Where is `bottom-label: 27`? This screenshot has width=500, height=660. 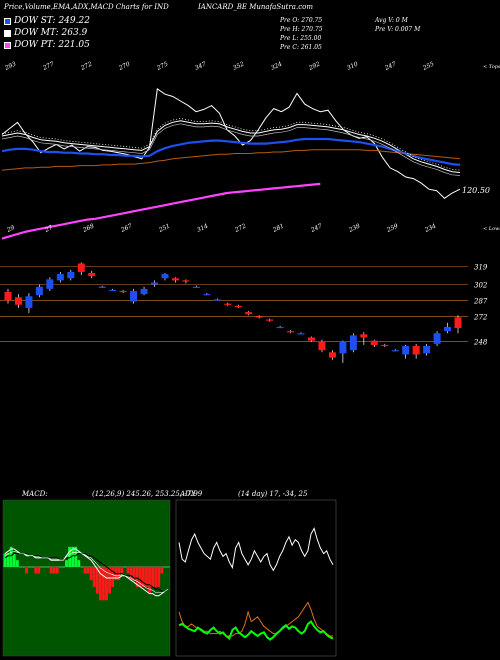 bottom-label: 27 is located at coordinates (48, 229).